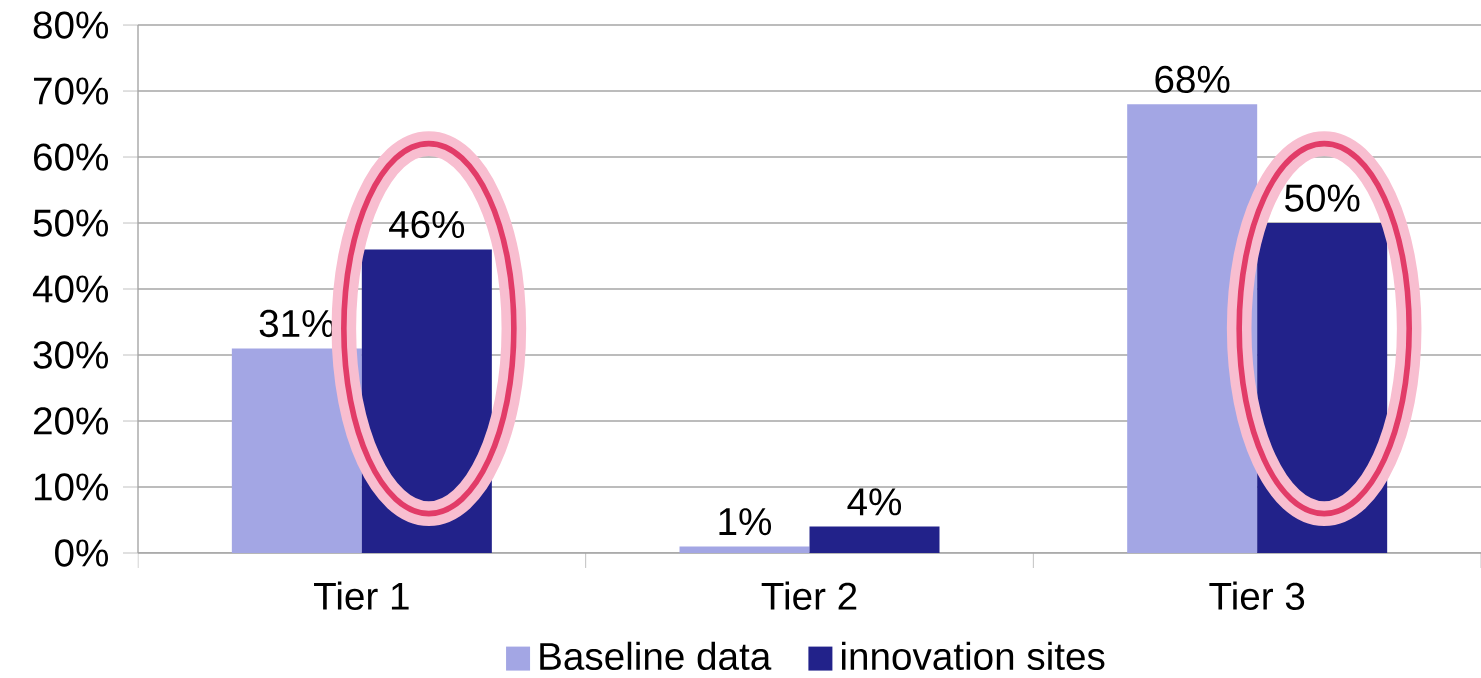  Describe the element at coordinates (297, 323) in the screenshot. I see `data-label: 31%` at that location.